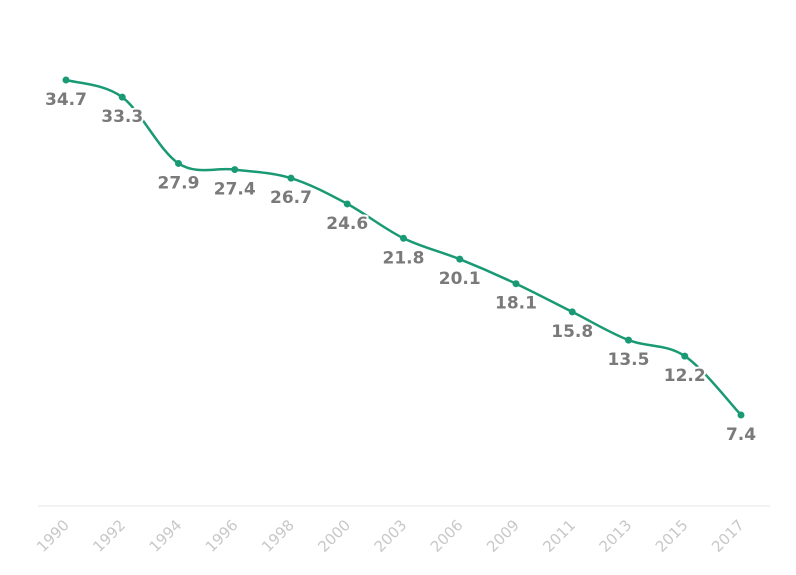 The height and width of the screenshot is (575, 796). What do you see at coordinates (291, 178) in the screenshot?
I see `data-point-1998` at bounding box center [291, 178].